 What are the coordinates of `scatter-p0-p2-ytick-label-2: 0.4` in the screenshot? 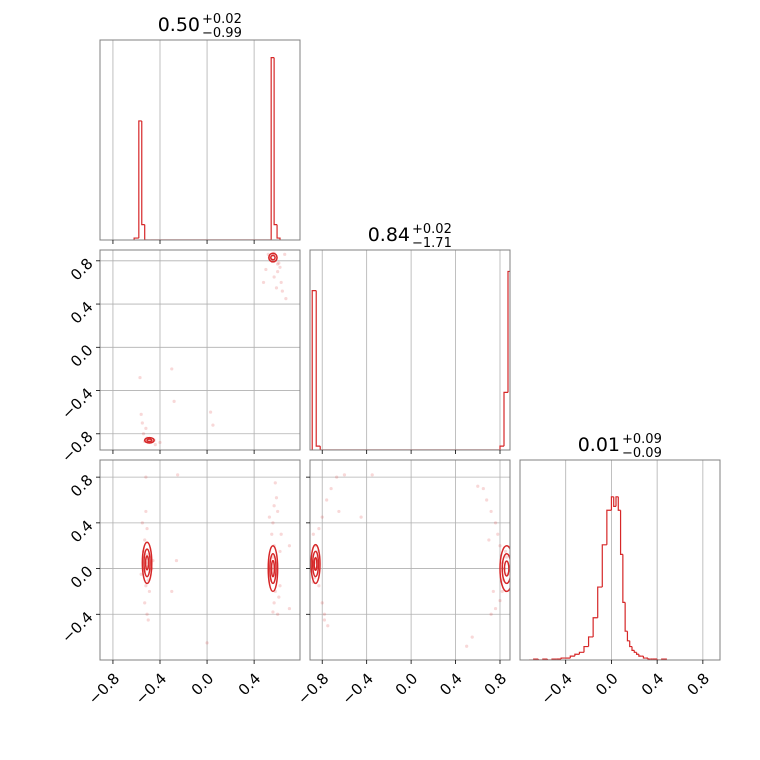 It's located at (82, 532).